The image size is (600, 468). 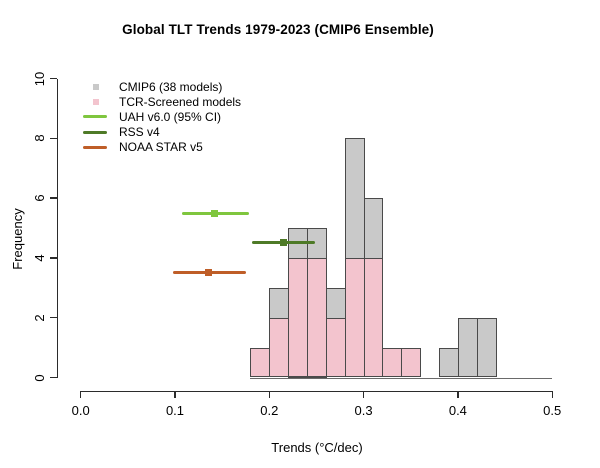 What do you see at coordinates (39, 258) in the screenshot?
I see `y-tick-label: 4` at bounding box center [39, 258].